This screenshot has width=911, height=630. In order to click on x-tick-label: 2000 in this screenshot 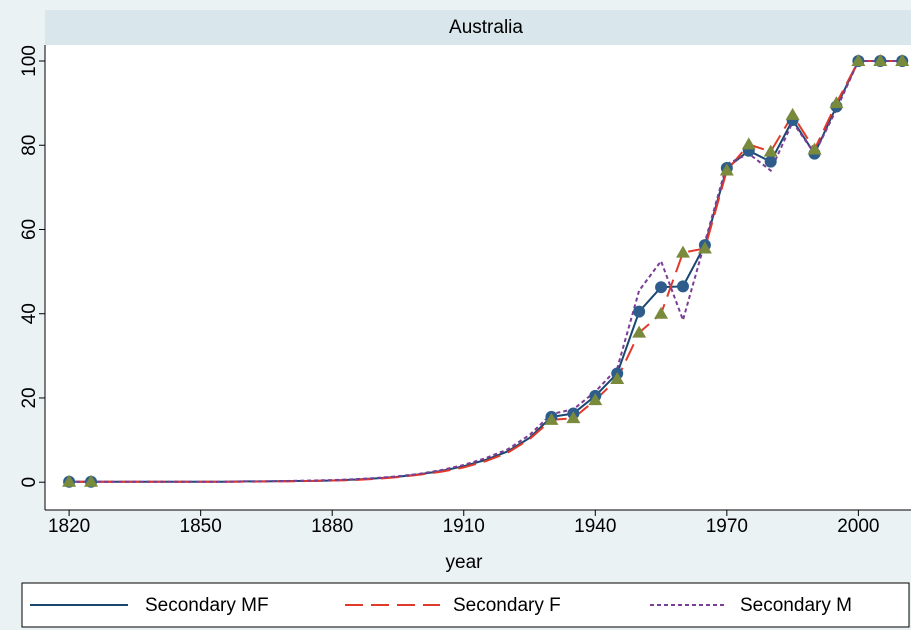, I will do `click(858, 526)`.